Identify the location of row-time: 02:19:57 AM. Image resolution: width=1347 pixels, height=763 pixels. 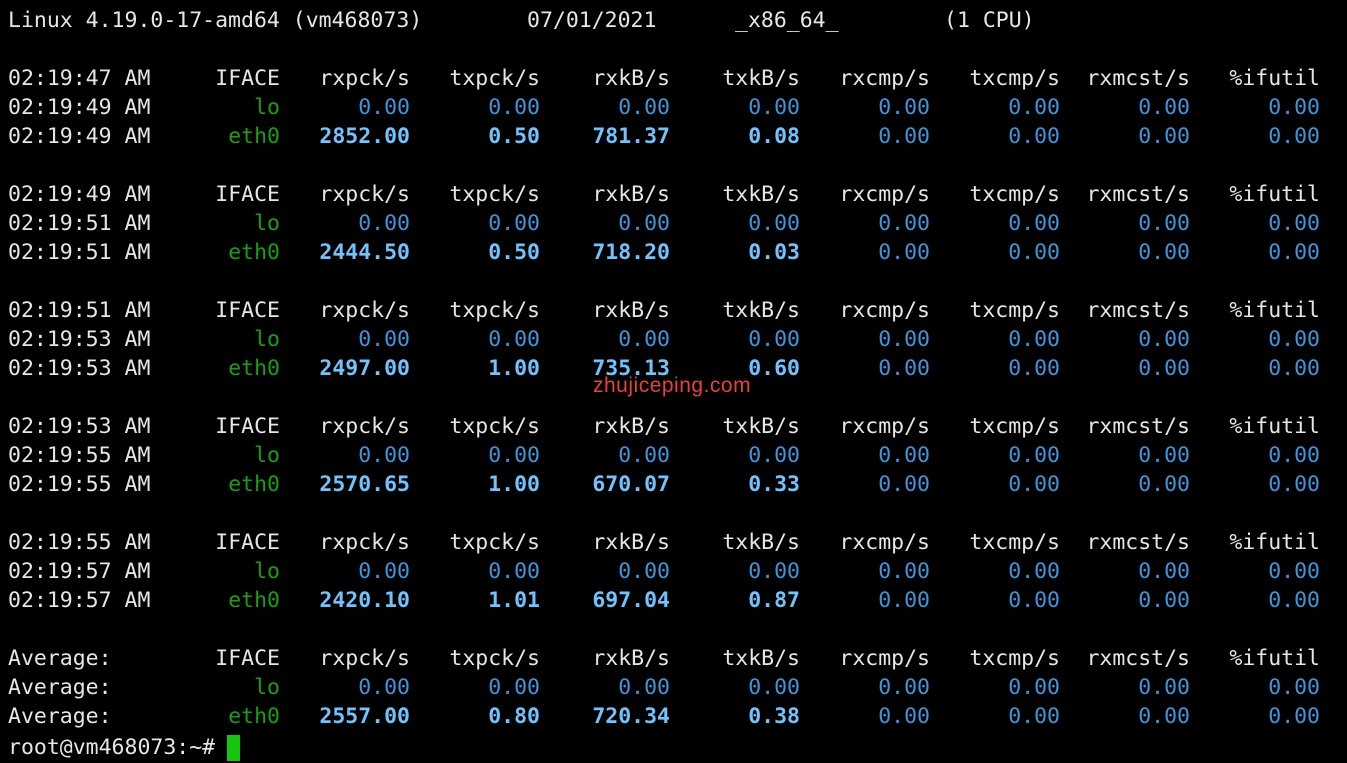
(79, 600).